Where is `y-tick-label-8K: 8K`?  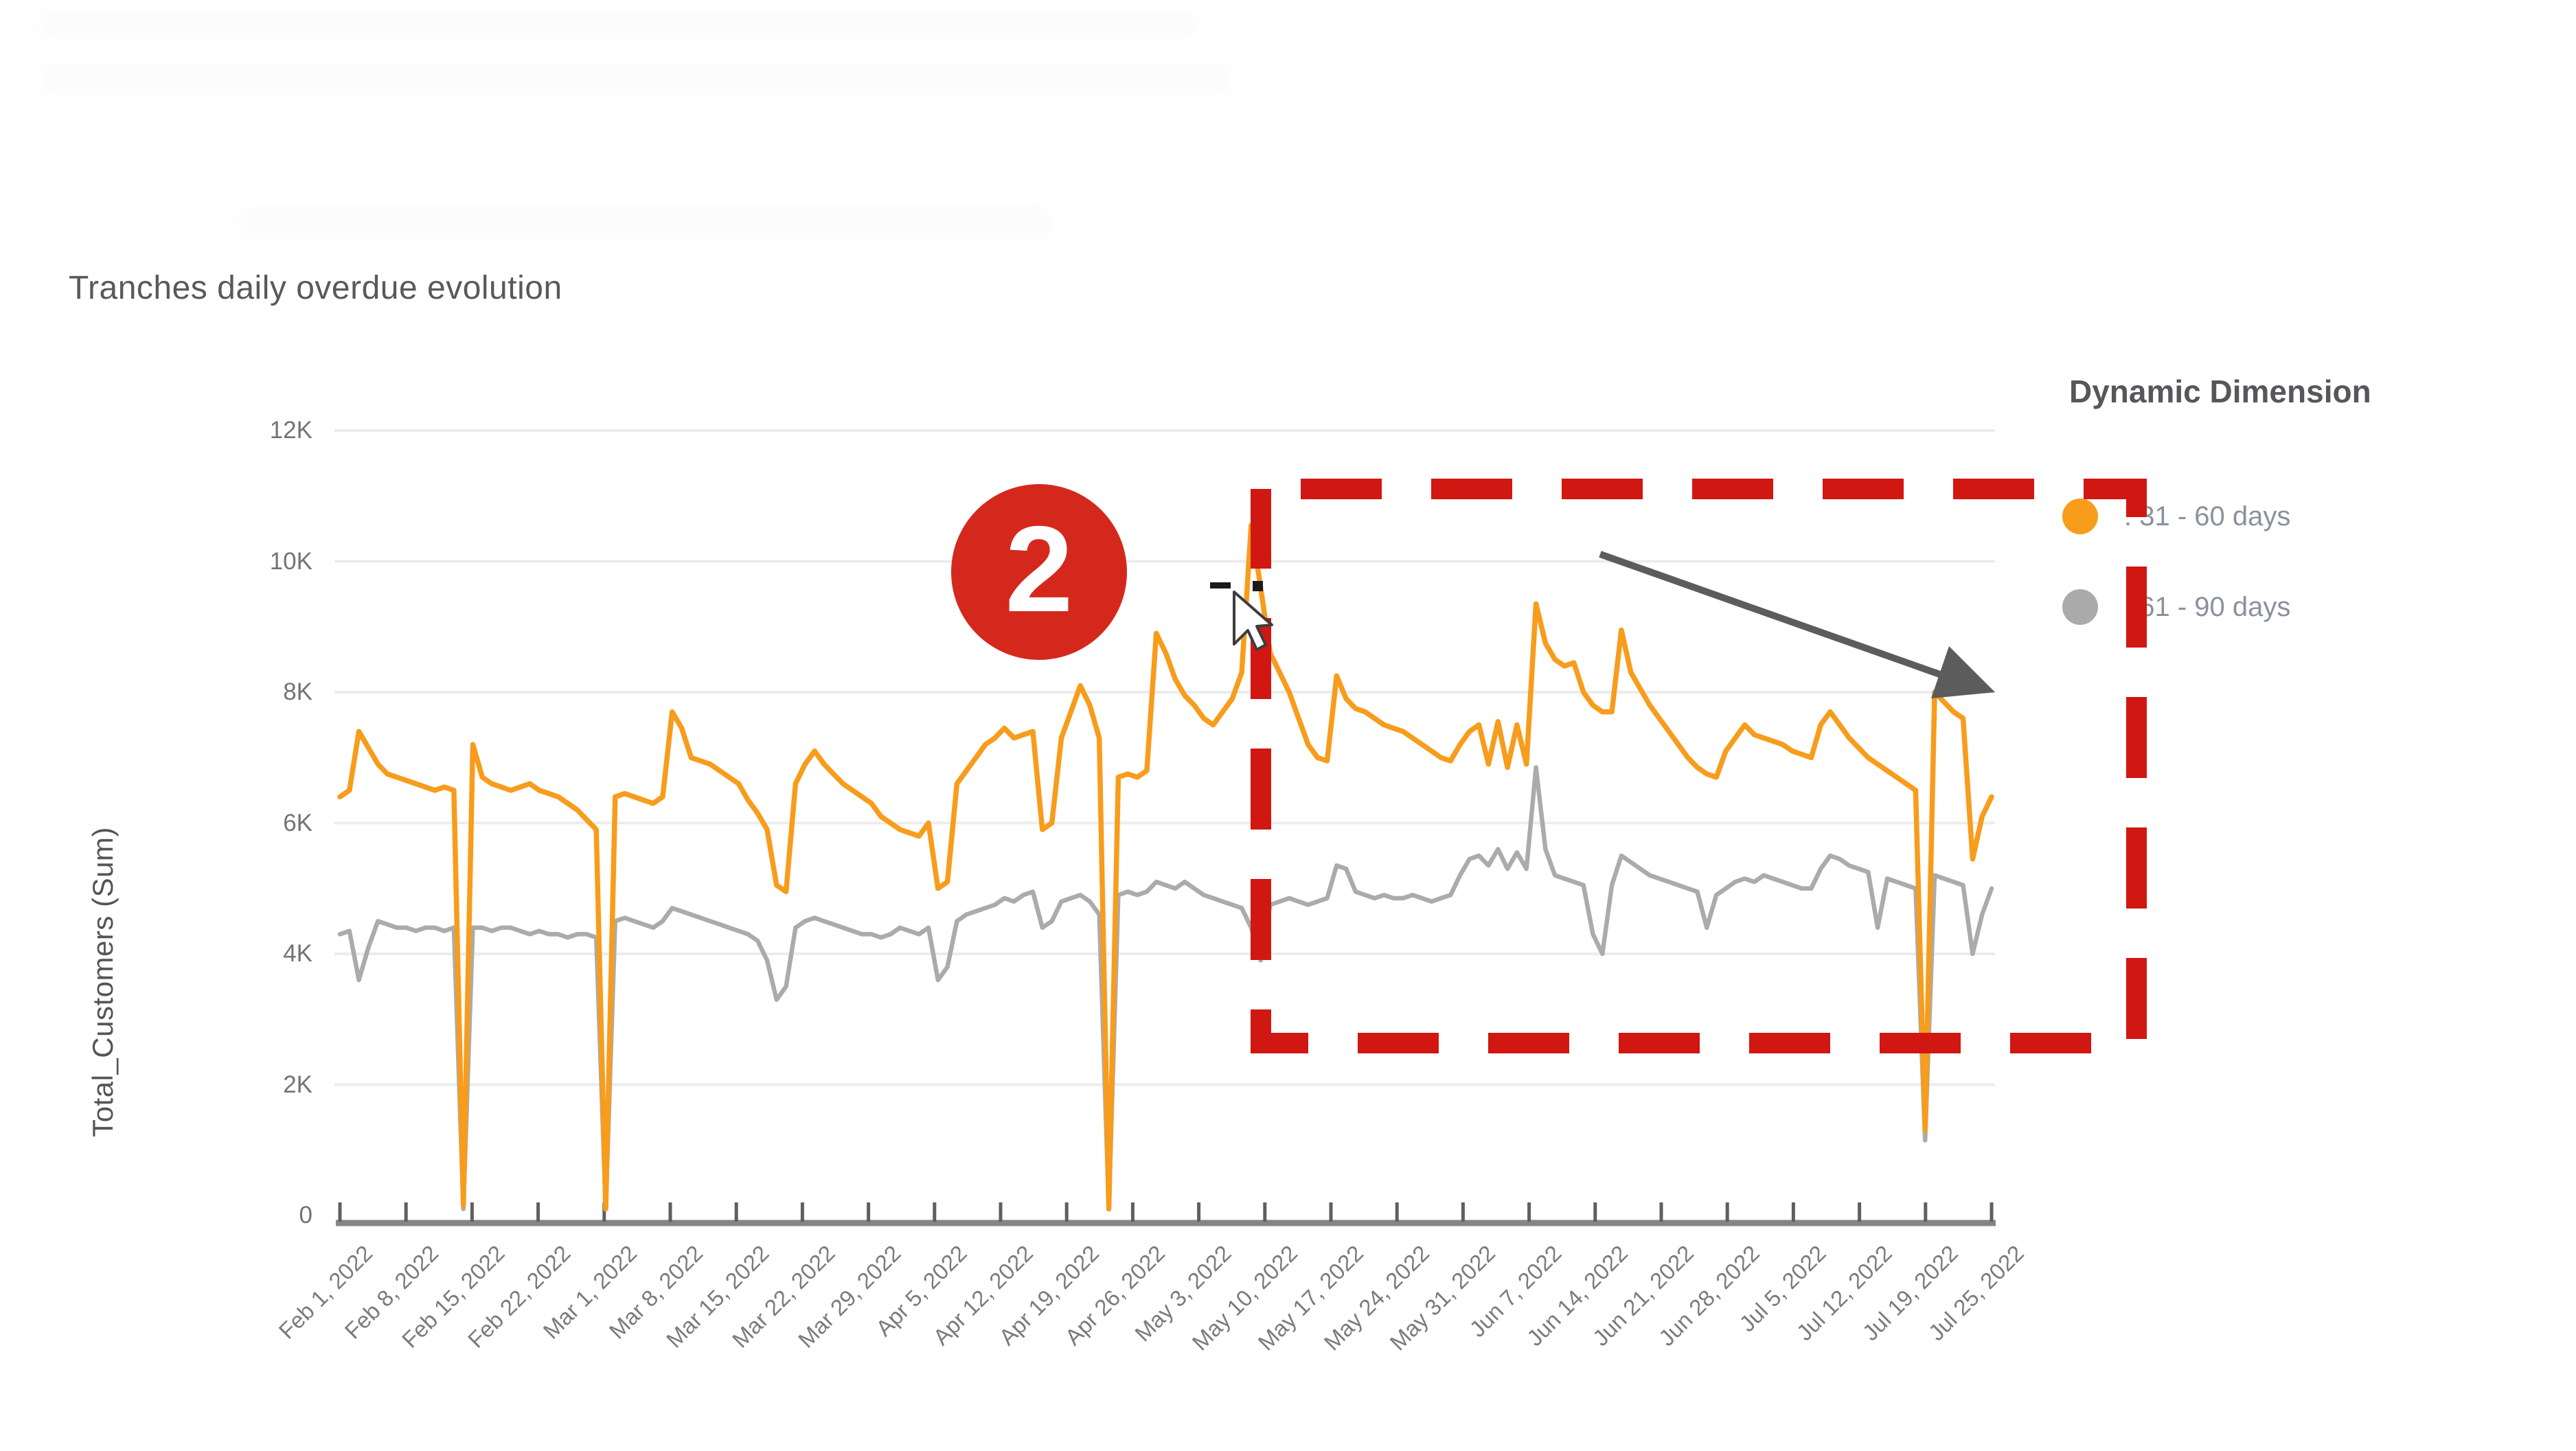 y-tick-label-8K: 8K is located at coordinates (297, 691).